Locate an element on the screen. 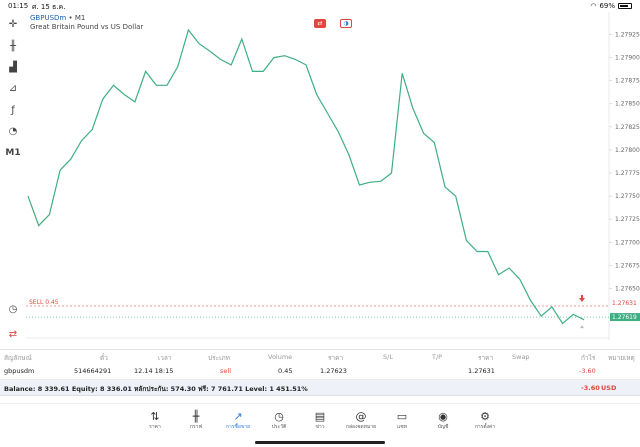 This screenshot has height=447, width=640. column-header: T/P is located at coordinates (437, 357).